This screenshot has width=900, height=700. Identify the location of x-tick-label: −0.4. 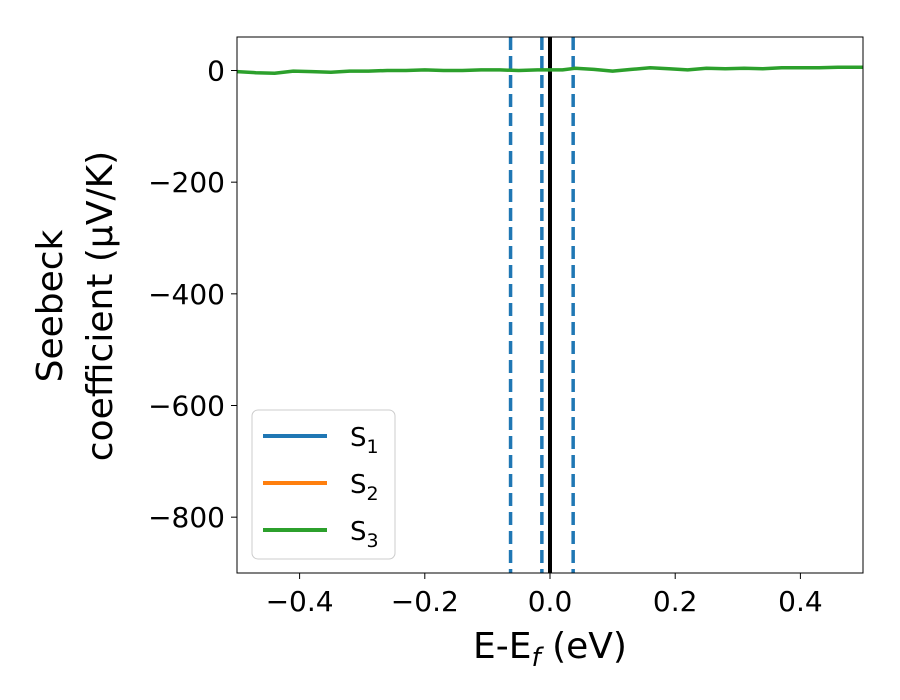
(300, 601).